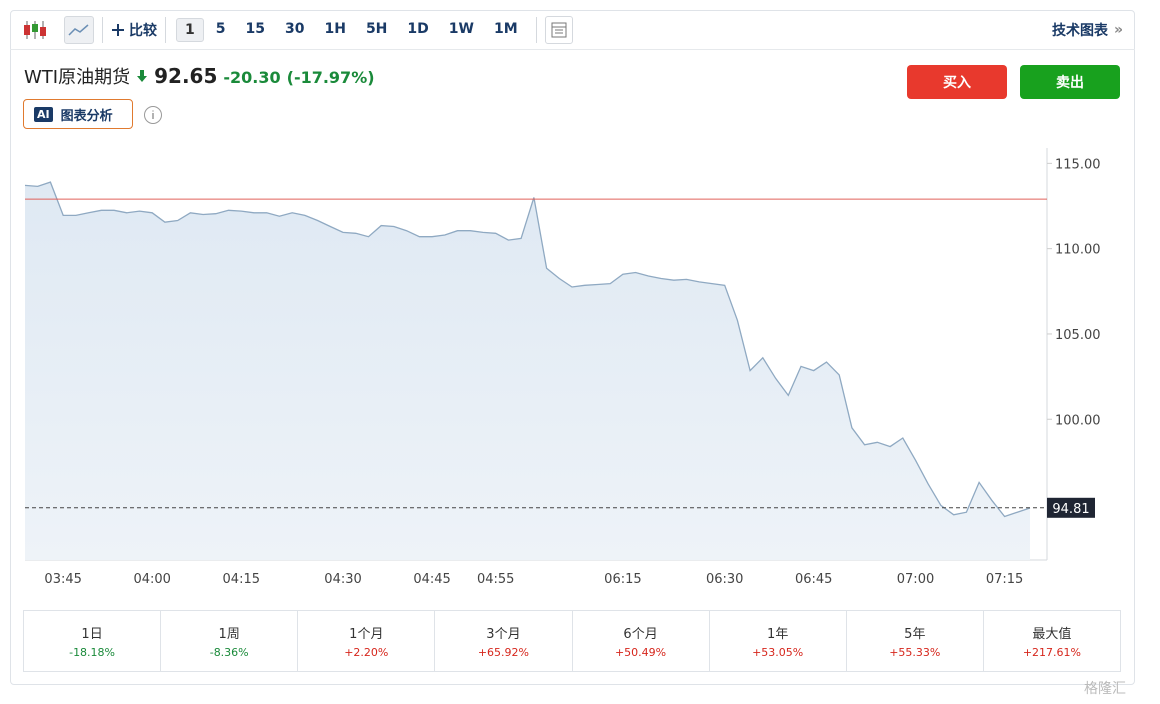  I want to click on line-icon, so click(79, 29).